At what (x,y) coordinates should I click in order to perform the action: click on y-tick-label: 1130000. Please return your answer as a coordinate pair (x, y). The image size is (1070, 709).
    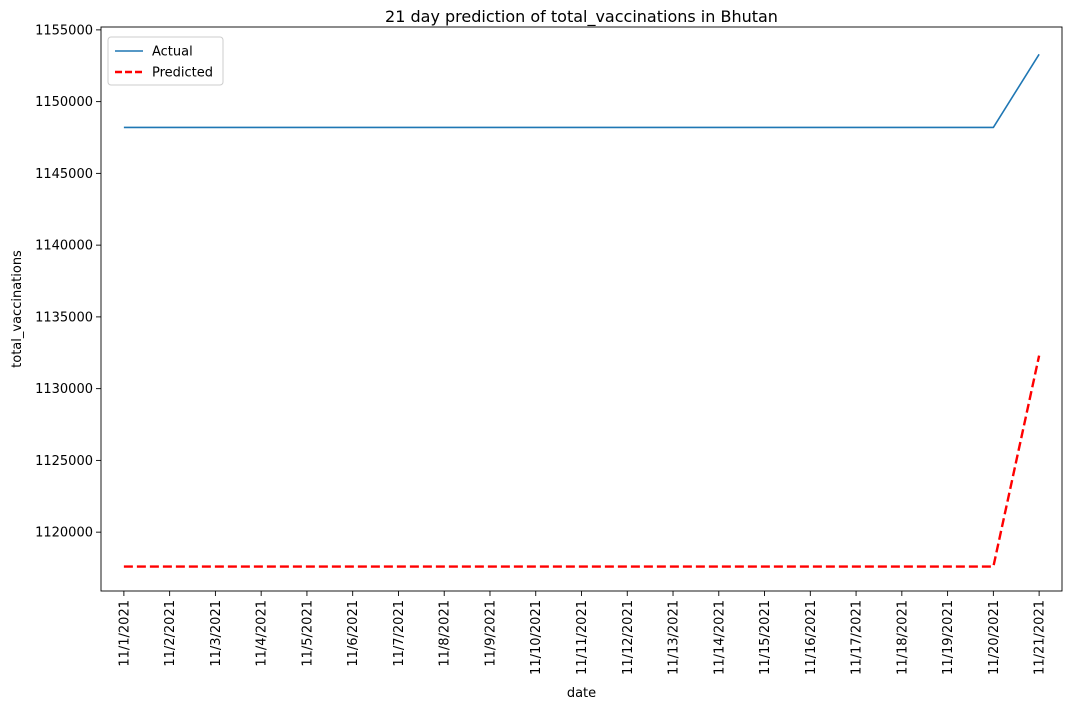
    Looking at the image, I should click on (64, 389).